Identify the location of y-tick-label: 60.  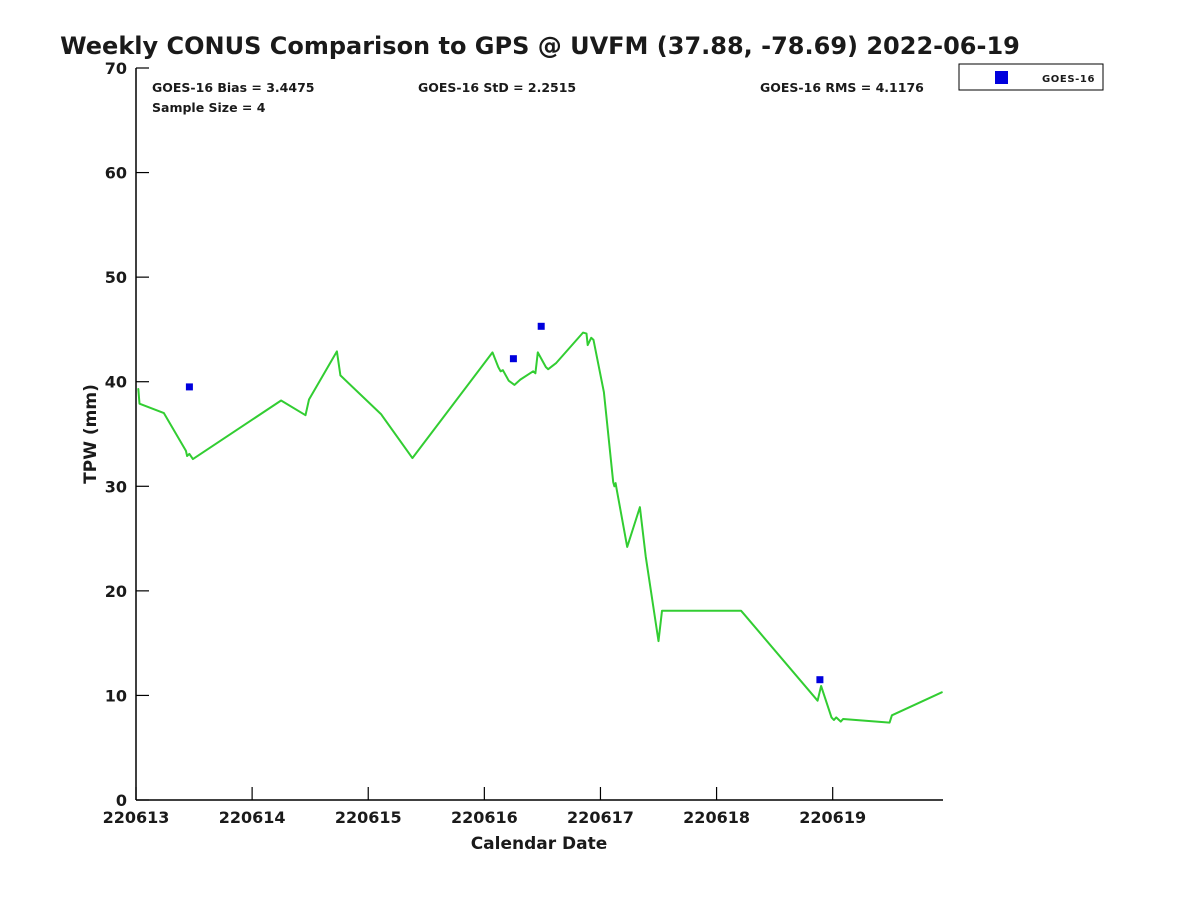
(116, 173).